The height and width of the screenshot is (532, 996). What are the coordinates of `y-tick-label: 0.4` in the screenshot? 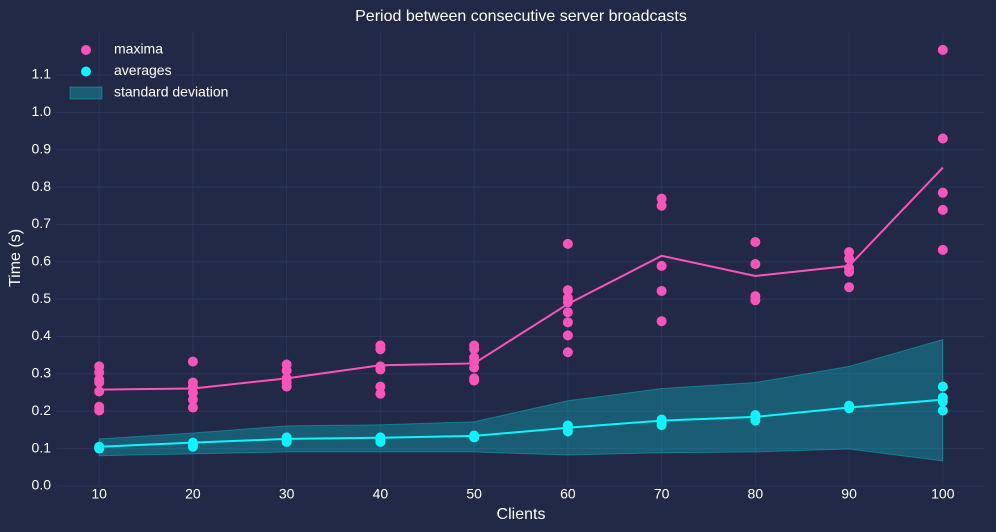 It's located at (42, 335).